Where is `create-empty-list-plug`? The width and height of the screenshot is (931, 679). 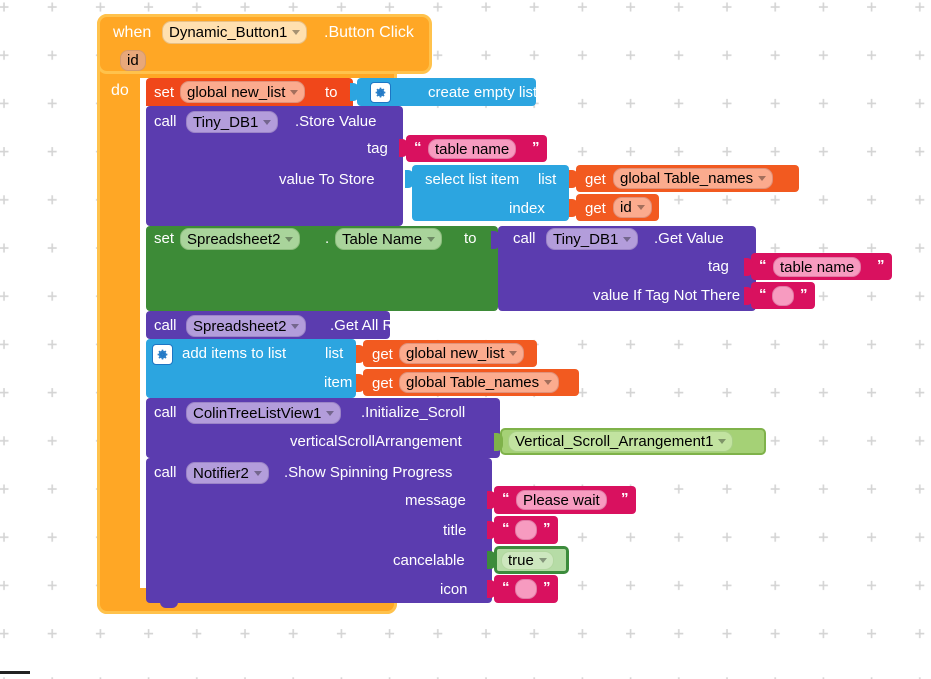
create-empty-list-plug is located at coordinates (354, 92).